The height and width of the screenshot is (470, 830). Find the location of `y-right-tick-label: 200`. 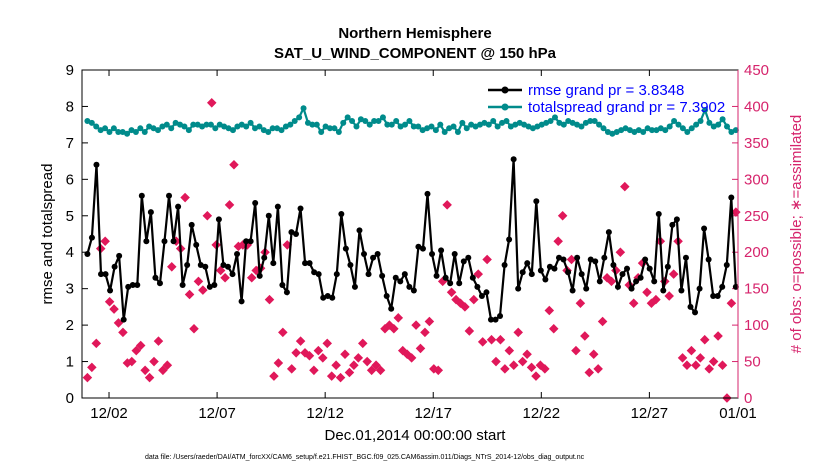

y-right-tick-label: 200 is located at coordinates (756, 252).